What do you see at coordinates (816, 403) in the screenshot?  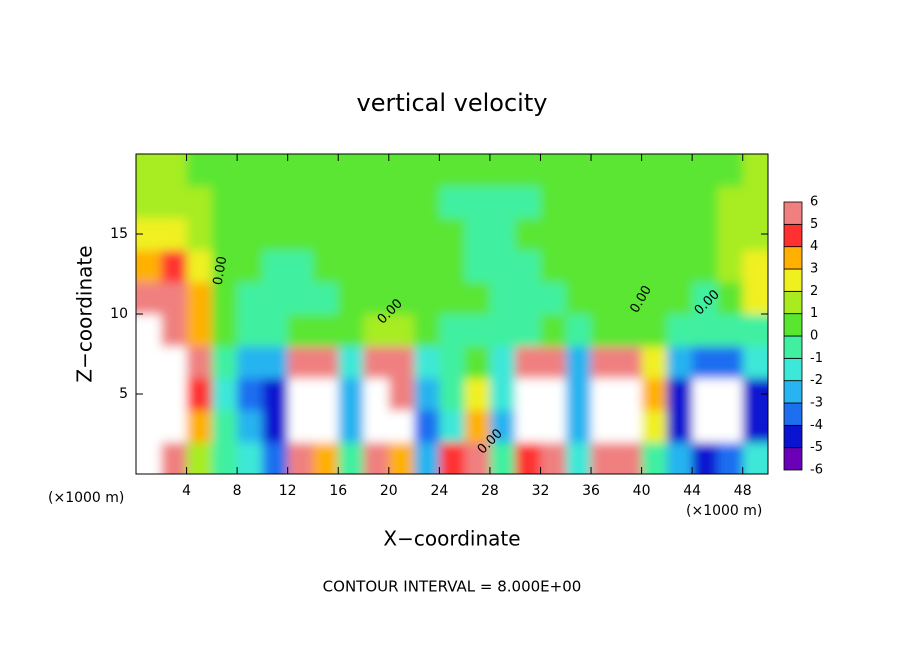 I see `colorbar-label: -3` at bounding box center [816, 403].